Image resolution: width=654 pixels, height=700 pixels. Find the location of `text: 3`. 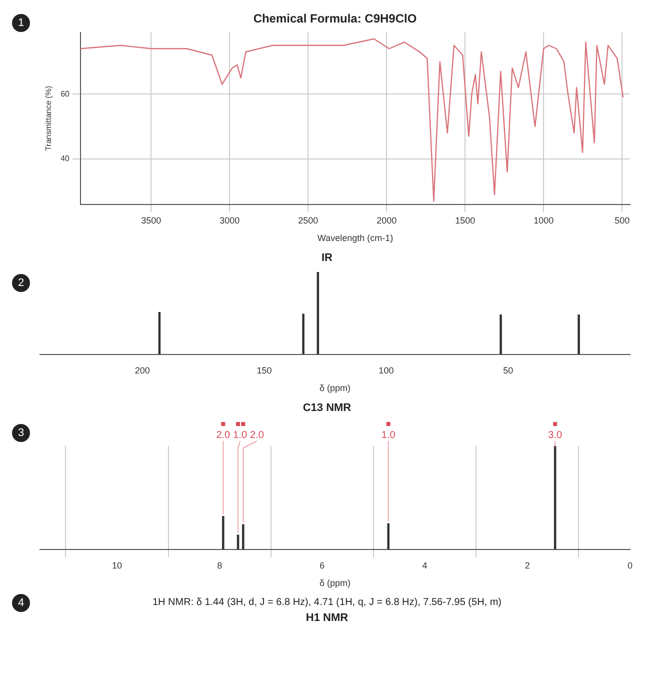

text: 3 is located at coordinates (21, 433).